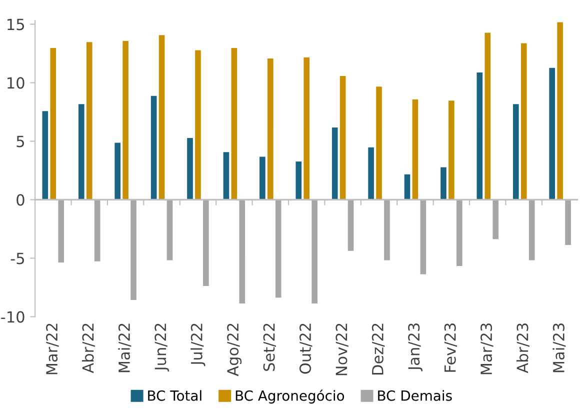 The width and height of the screenshot is (584, 414). I want to click on x-tick-label: Mar/22, so click(52, 349).